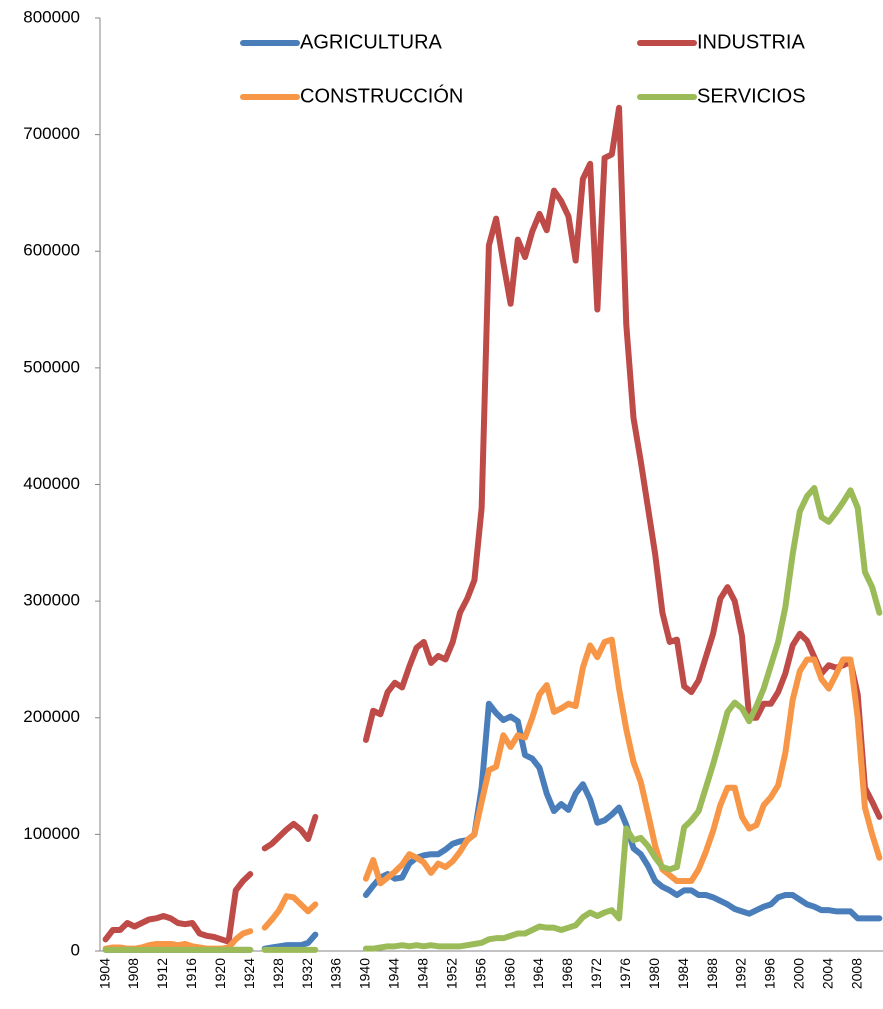 Image resolution: width=883 pixels, height=1009 pixels. I want to click on x-tick-label: 1996, so click(770, 973).